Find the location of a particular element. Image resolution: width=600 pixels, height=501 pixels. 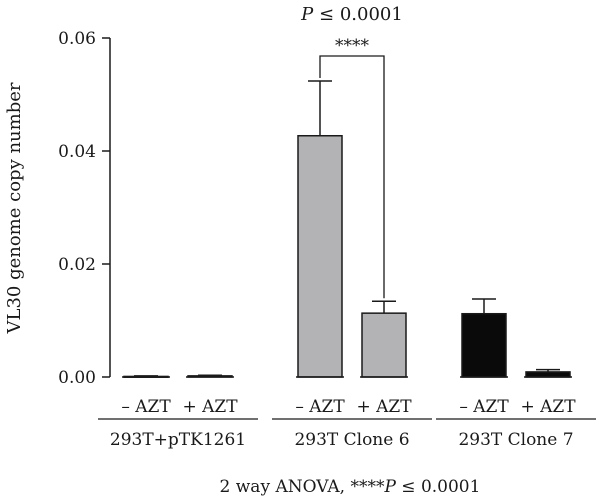

significance-bracket: **** is located at coordinates (352, 167).